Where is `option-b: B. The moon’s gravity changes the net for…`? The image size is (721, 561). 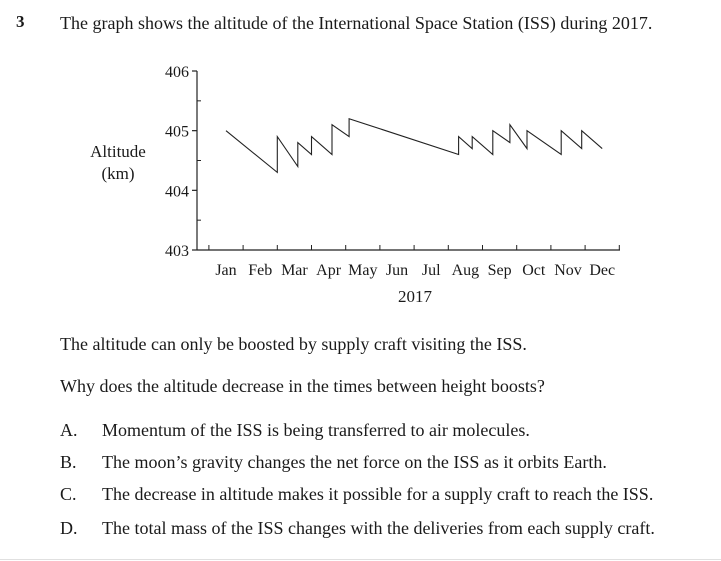
option-b: B. The moon’s gravity changes the net for… is located at coordinates (333, 462).